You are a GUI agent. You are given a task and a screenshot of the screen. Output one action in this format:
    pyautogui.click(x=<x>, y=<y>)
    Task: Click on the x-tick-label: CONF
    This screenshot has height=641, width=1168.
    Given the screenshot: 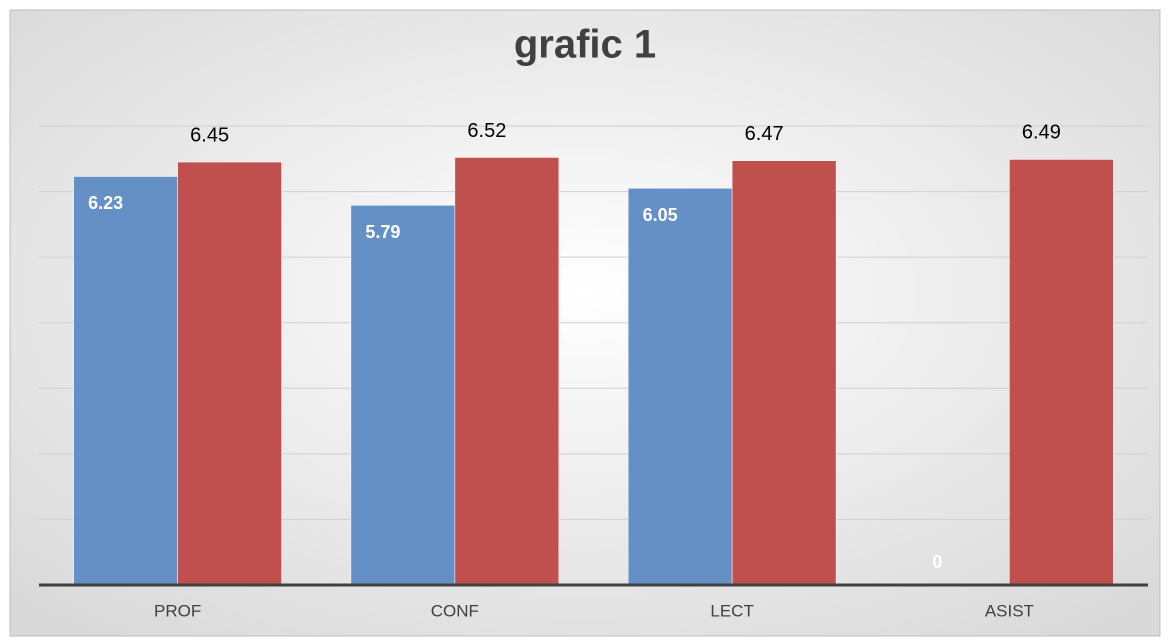 What is the action you would take?
    pyautogui.click(x=455, y=610)
    